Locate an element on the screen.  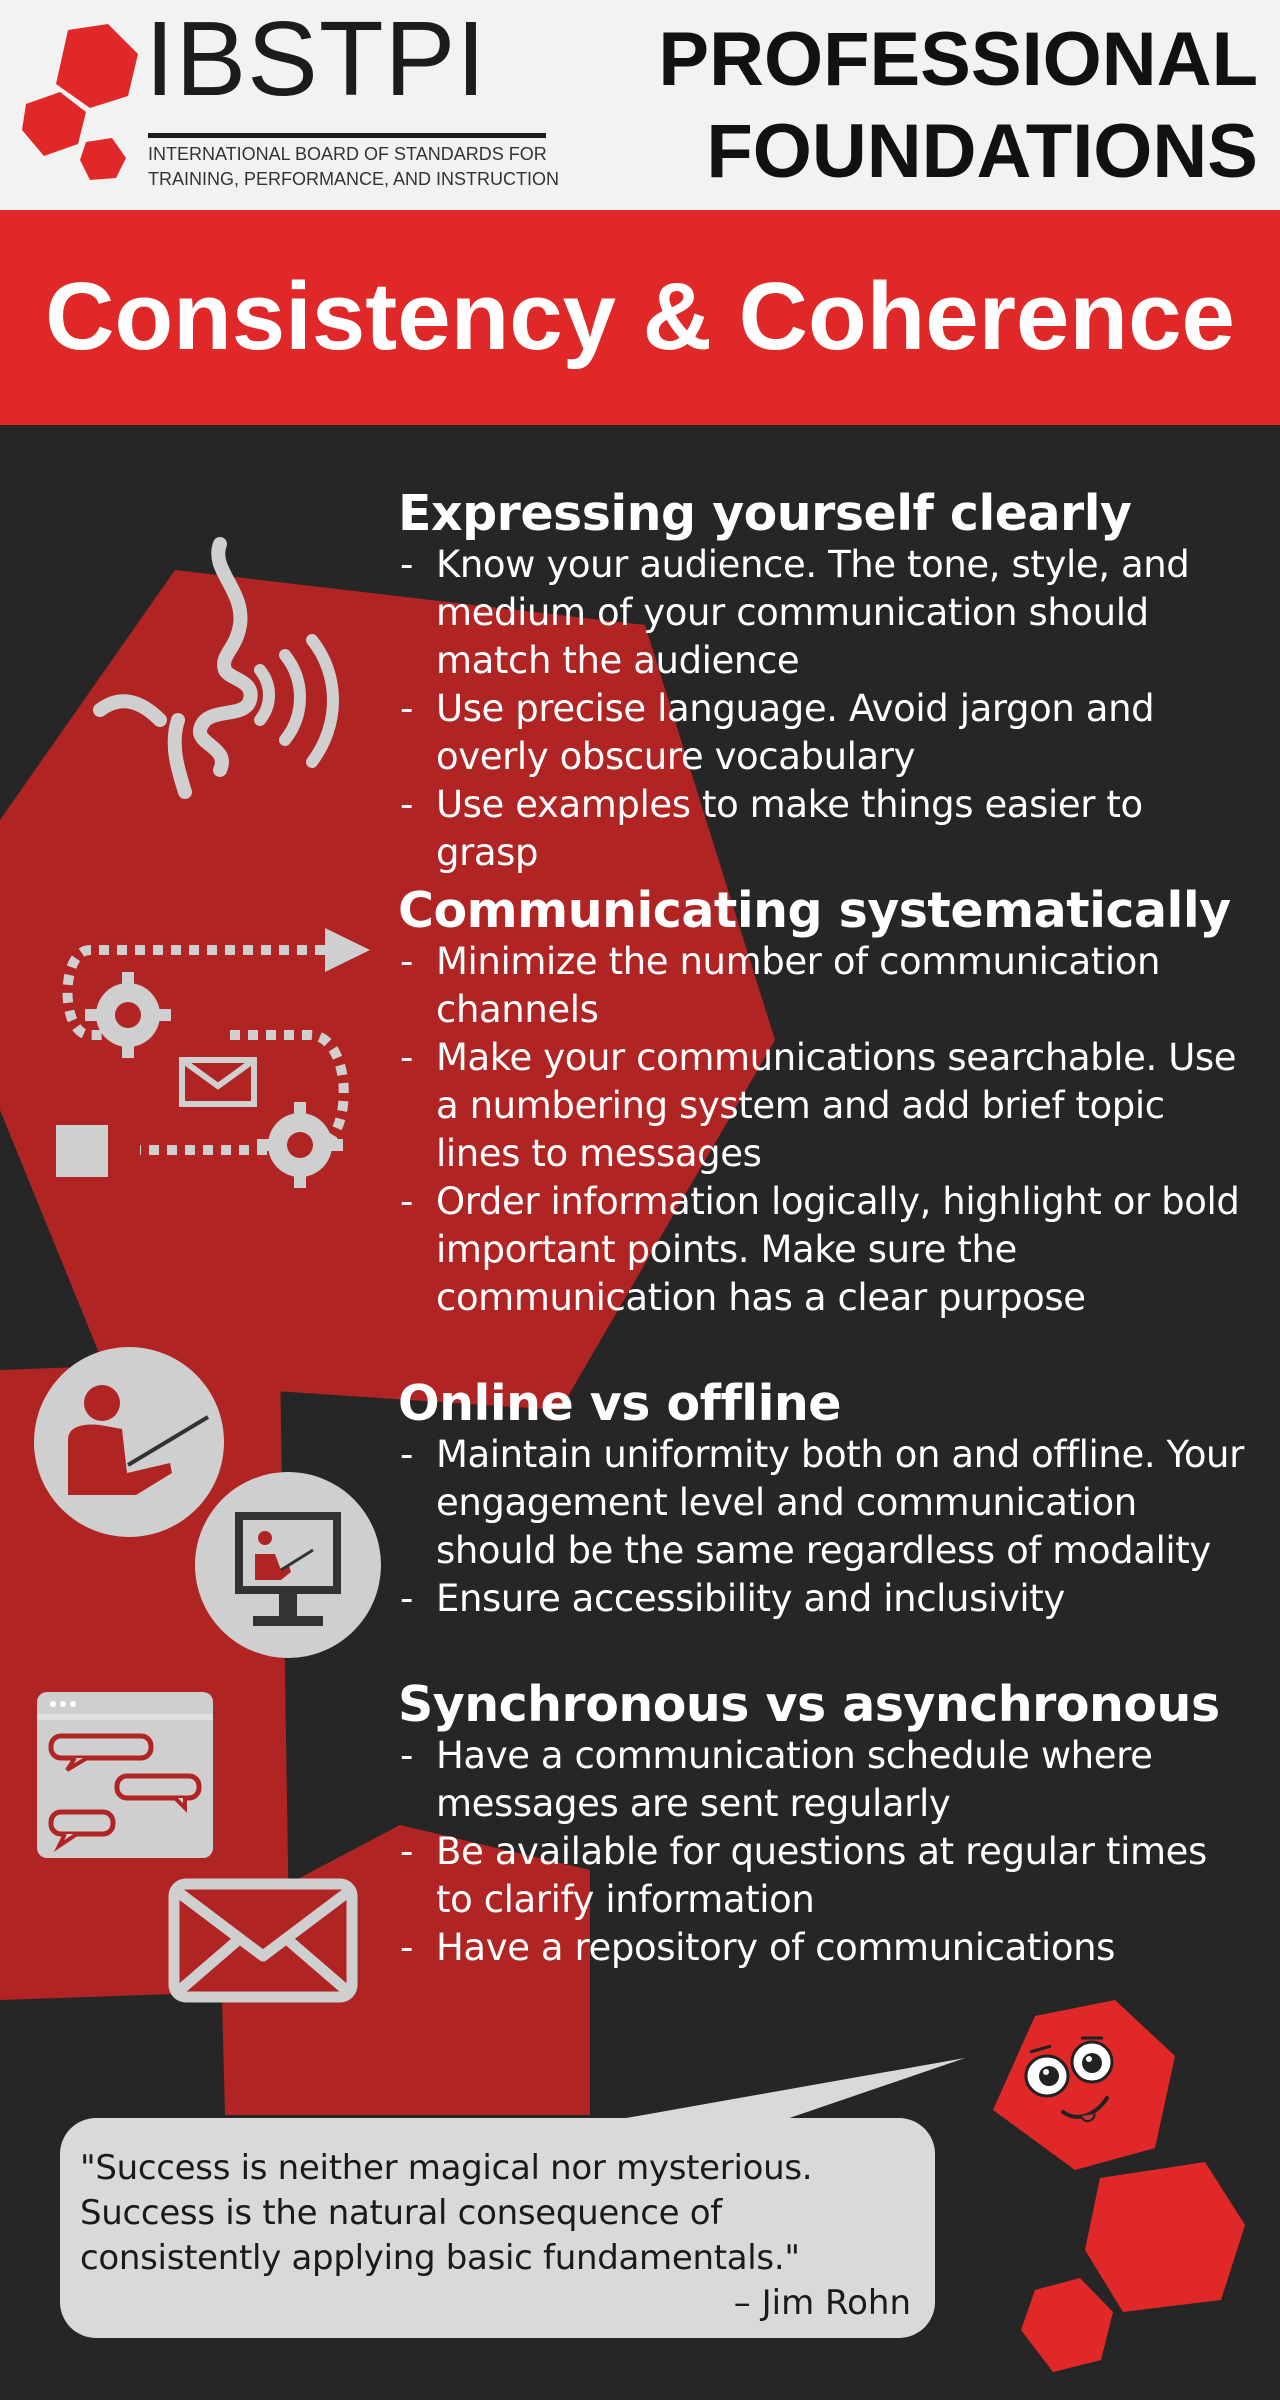
section-heading: Communicating systematically is located at coordinates (814, 910).